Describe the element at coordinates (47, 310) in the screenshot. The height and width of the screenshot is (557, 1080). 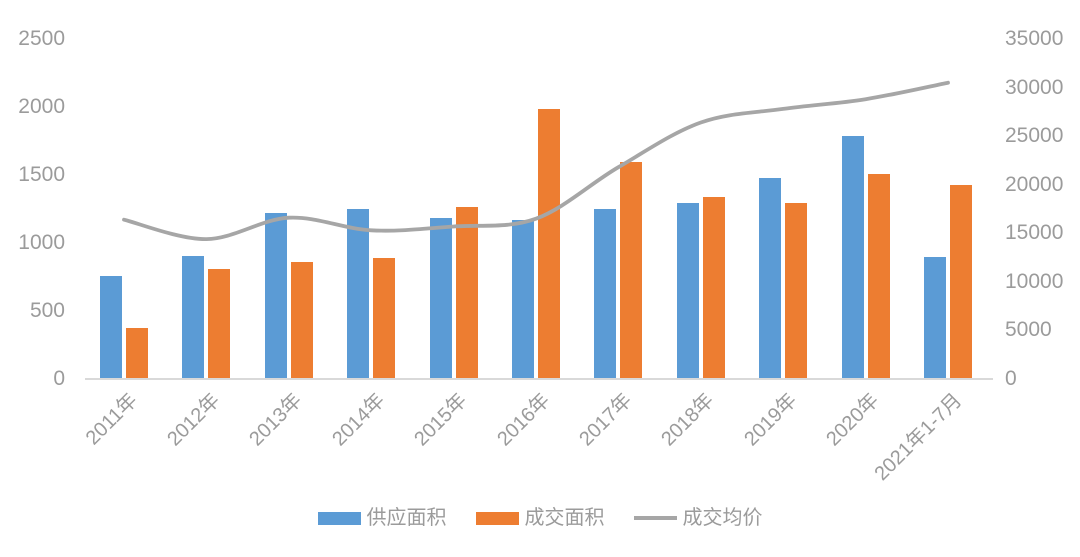
I see `y-axis-left-tick-label: 500` at that location.